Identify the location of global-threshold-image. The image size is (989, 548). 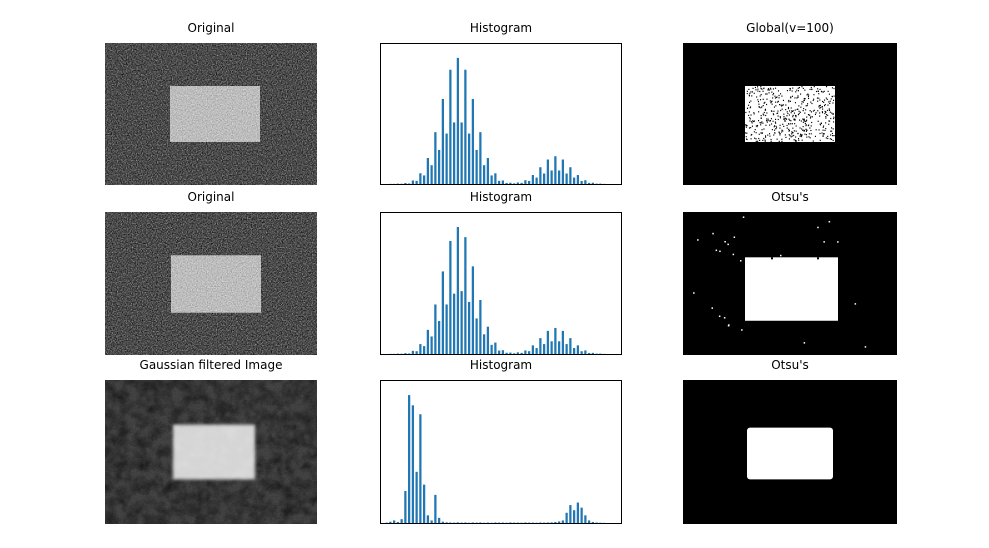
(790, 114).